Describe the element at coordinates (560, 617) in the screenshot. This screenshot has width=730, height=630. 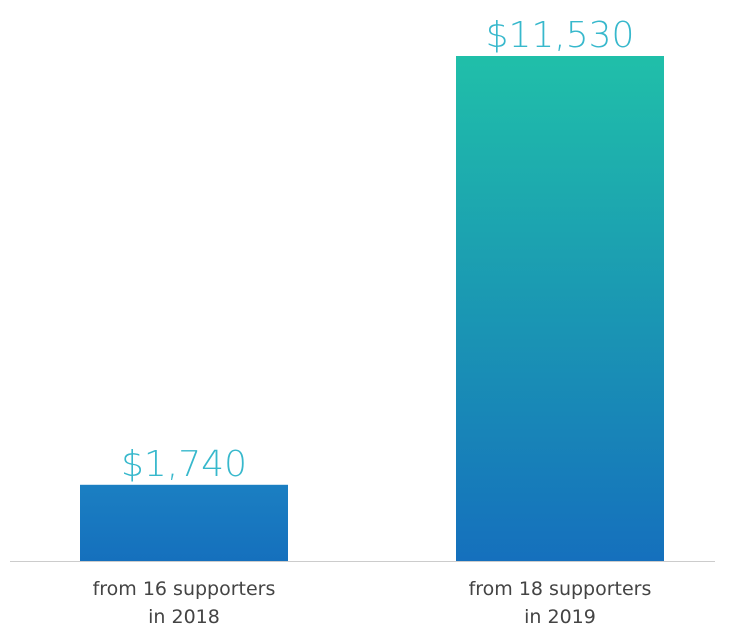
I see `category-label-1-line-1: in 2019` at that location.